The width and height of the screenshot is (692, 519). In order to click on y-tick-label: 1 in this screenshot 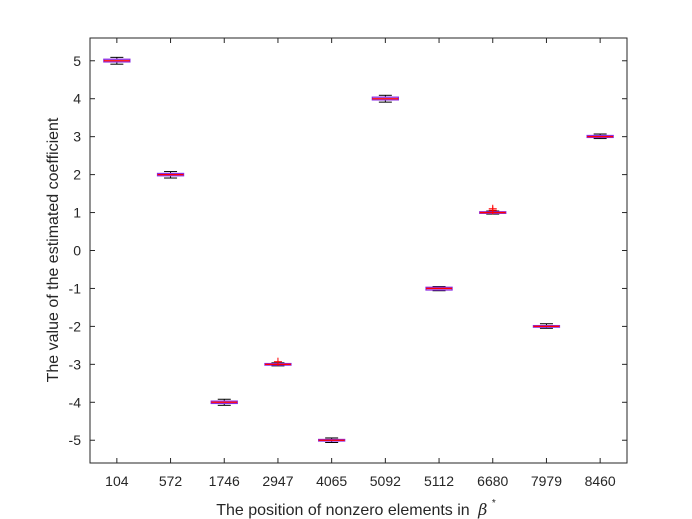, I will do `click(77, 213)`.